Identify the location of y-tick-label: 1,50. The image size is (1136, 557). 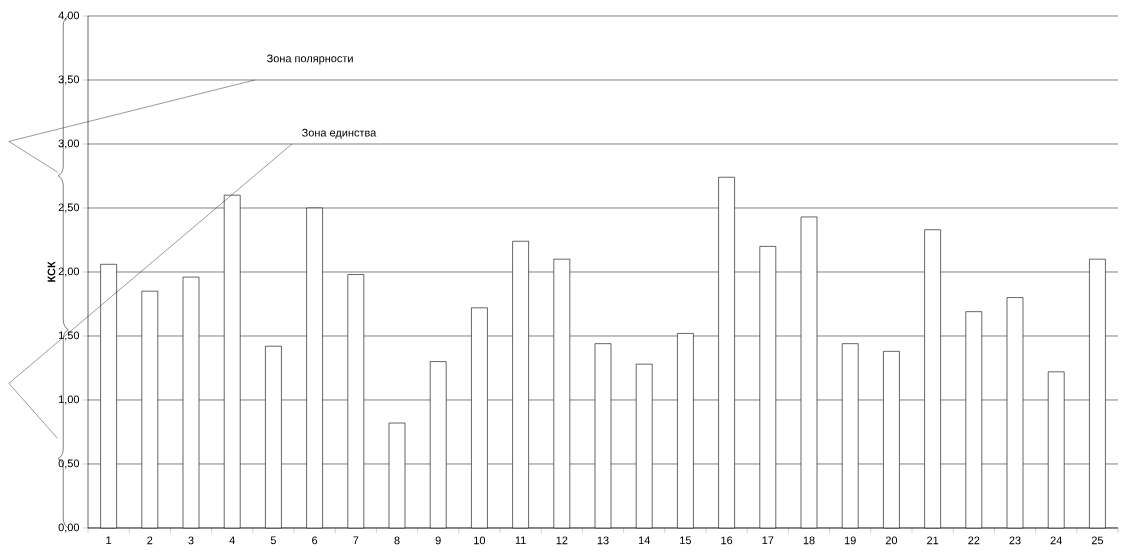
(69, 336).